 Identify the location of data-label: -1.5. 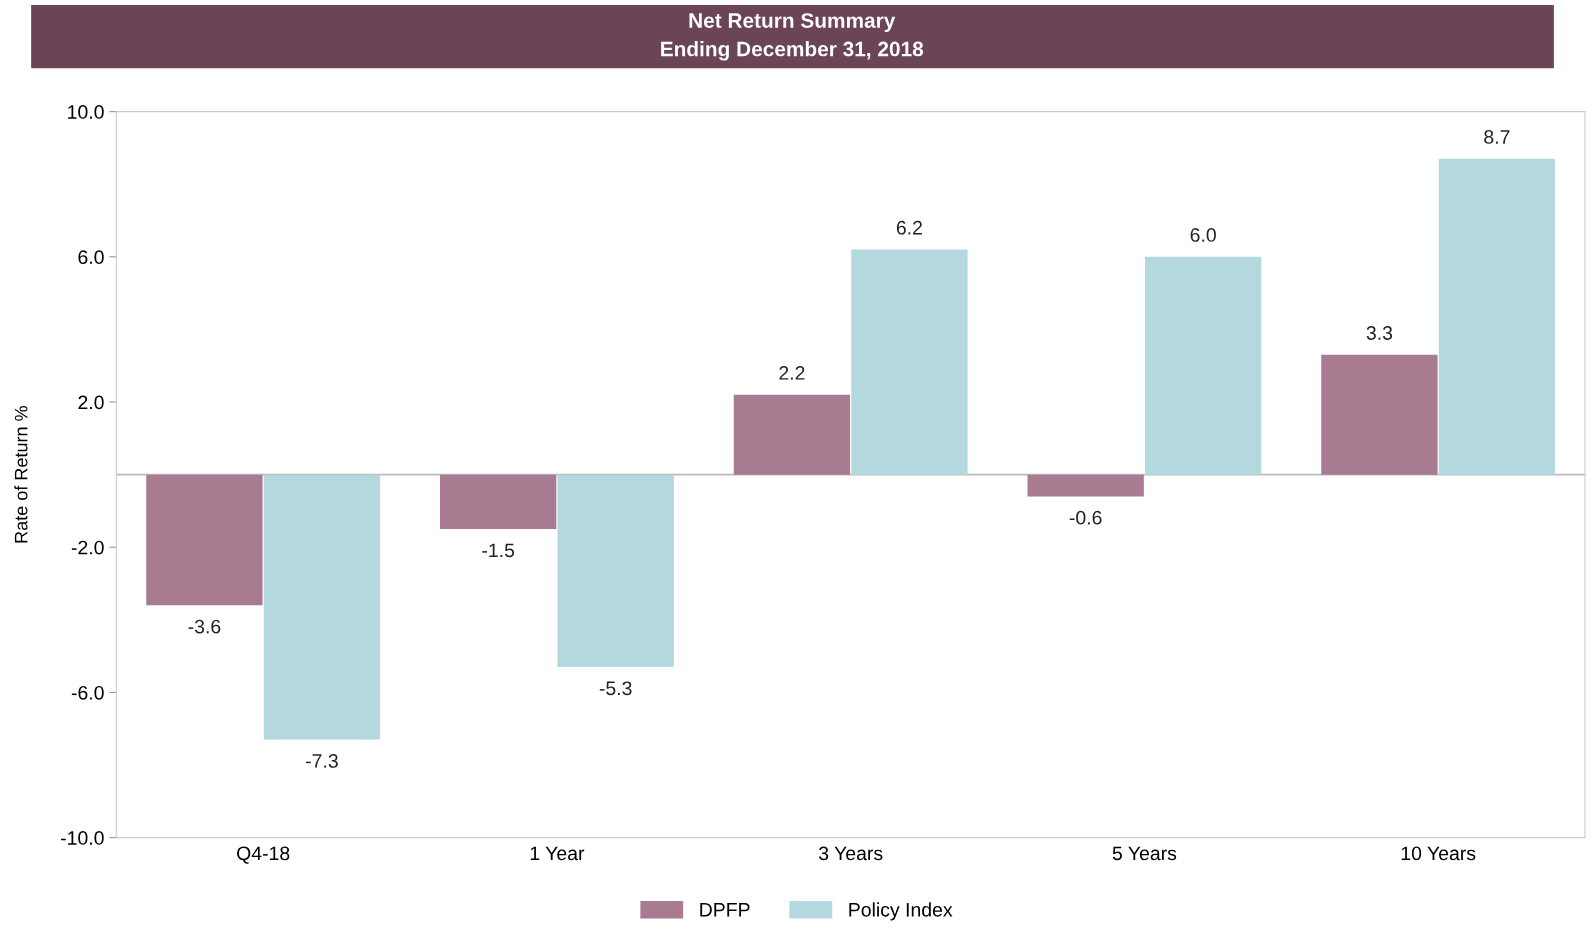
(498, 550).